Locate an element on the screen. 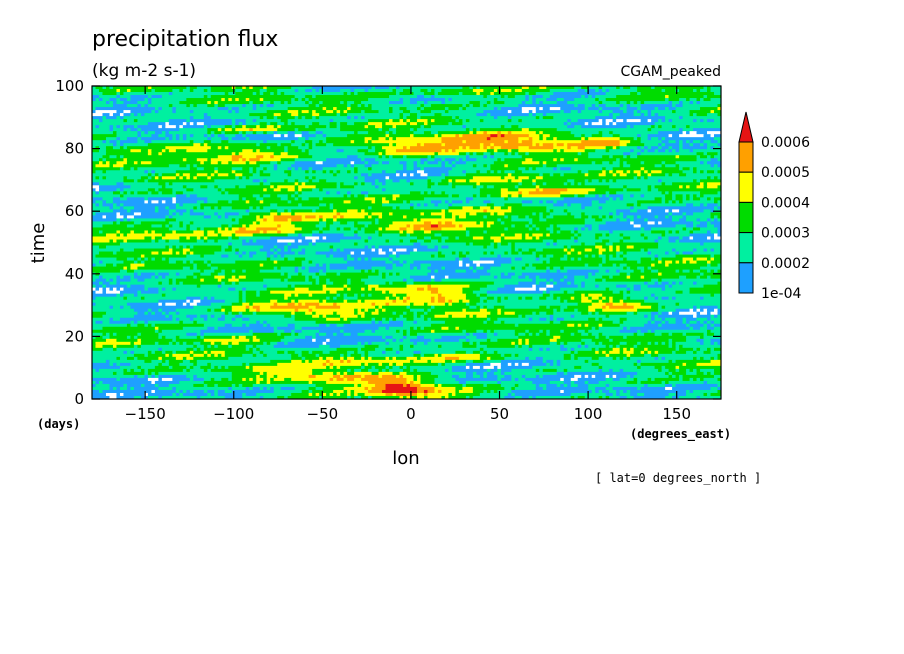 This screenshot has height=654, width=904. chart-units: (kg m-2 s-1) is located at coordinates (144, 71).